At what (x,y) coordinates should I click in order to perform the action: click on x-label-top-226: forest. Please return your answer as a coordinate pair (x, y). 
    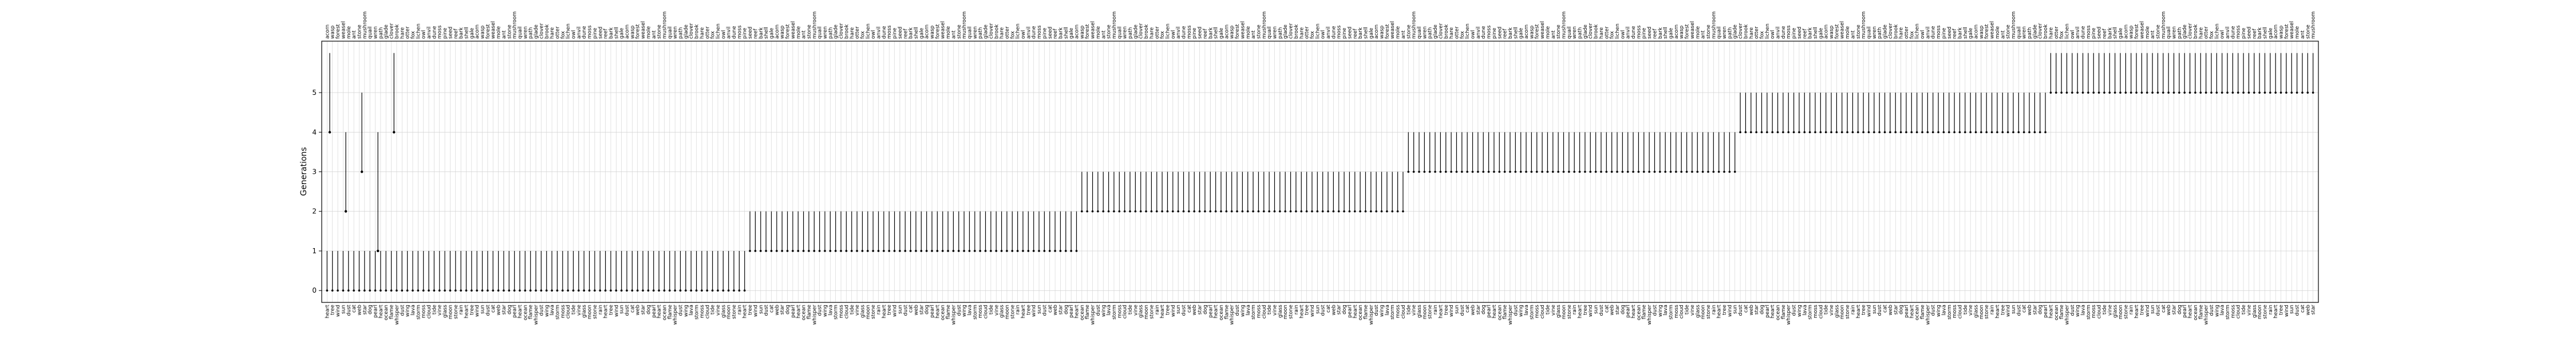
    Looking at the image, I should click on (1537, 31).